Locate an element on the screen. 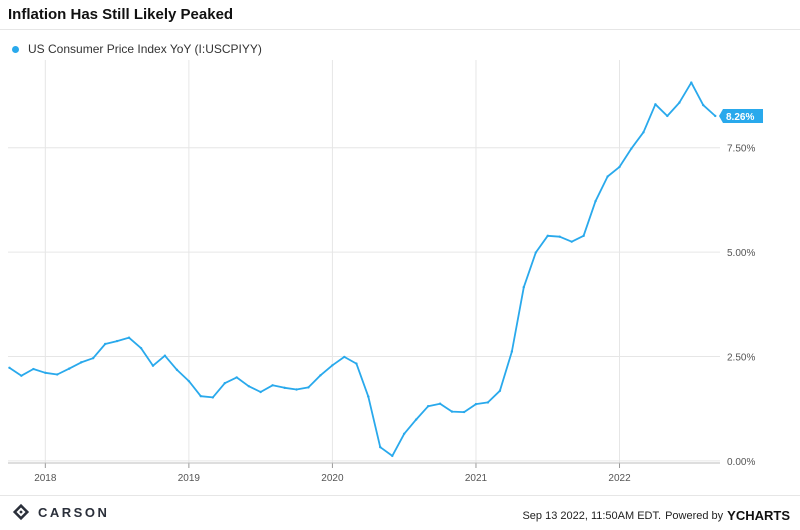  chart-legend: US Consumer Price Index YoY (I:USCPIYY) is located at coordinates (137, 49).